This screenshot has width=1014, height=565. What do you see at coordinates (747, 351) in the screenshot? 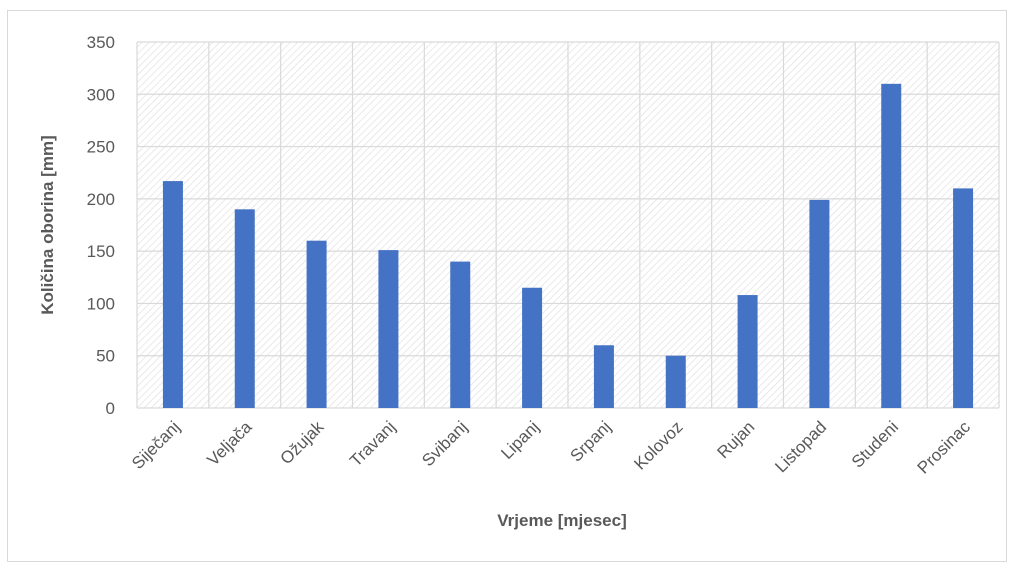
I see `bar-rujan` at bounding box center [747, 351].